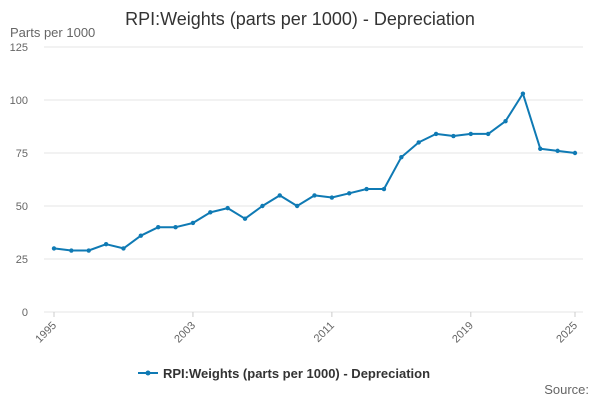  I want to click on legend-marker-icon, so click(148, 373).